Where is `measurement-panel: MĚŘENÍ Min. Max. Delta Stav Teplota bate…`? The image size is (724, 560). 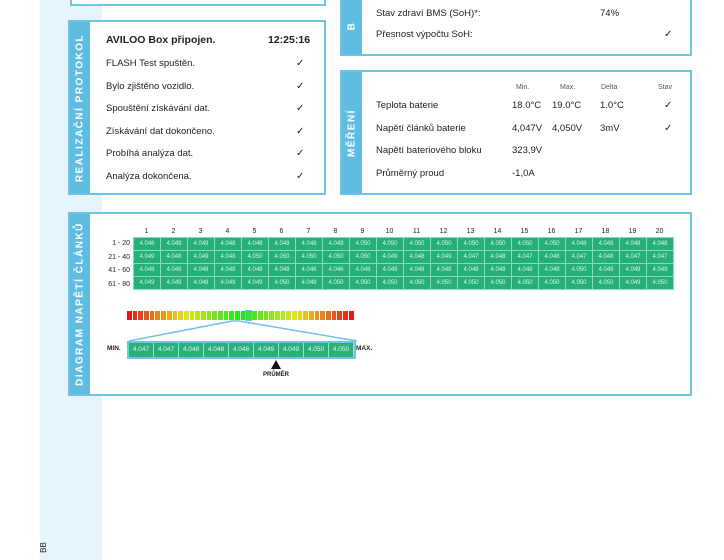
measurement-panel: MĚŘENÍ Min. Max. Delta Stav Teplota bate… is located at coordinates (516, 132).